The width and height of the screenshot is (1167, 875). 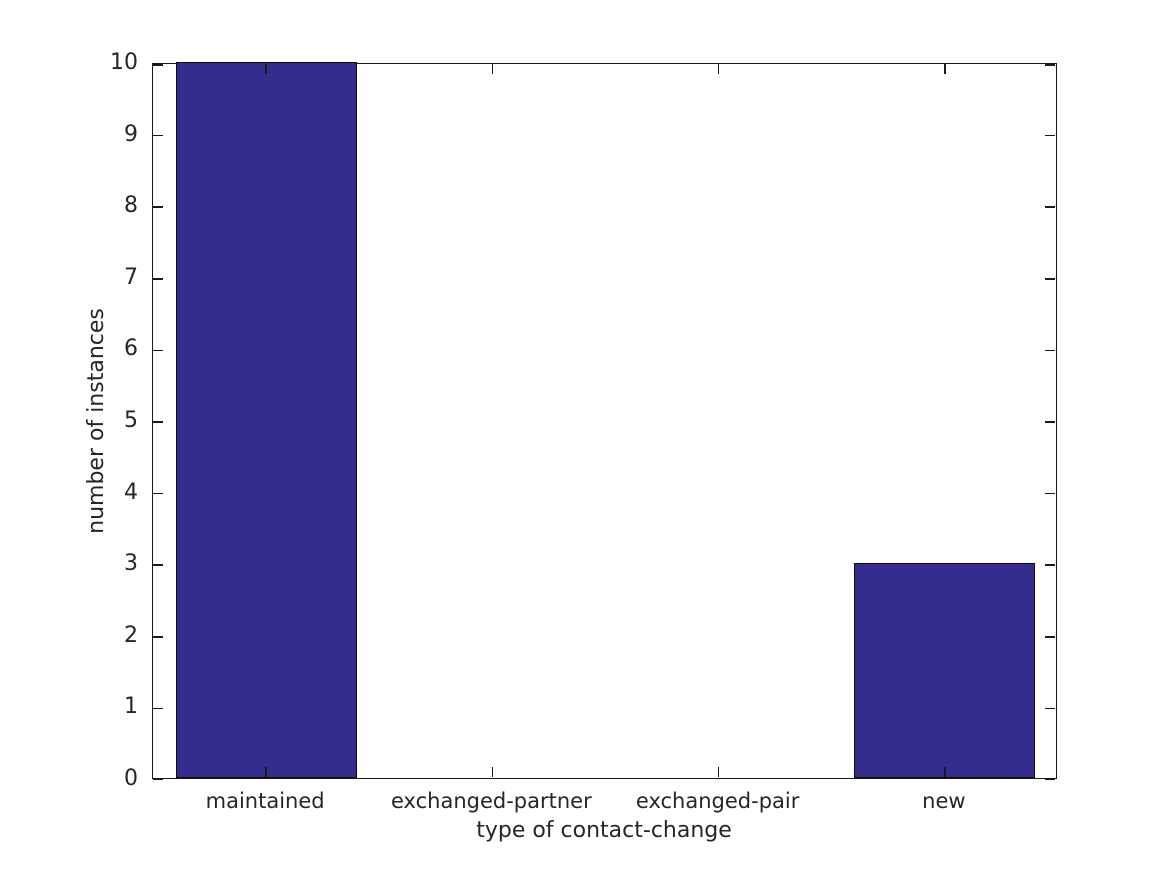 I want to click on y-tick-label: 7, so click(x=131, y=277).